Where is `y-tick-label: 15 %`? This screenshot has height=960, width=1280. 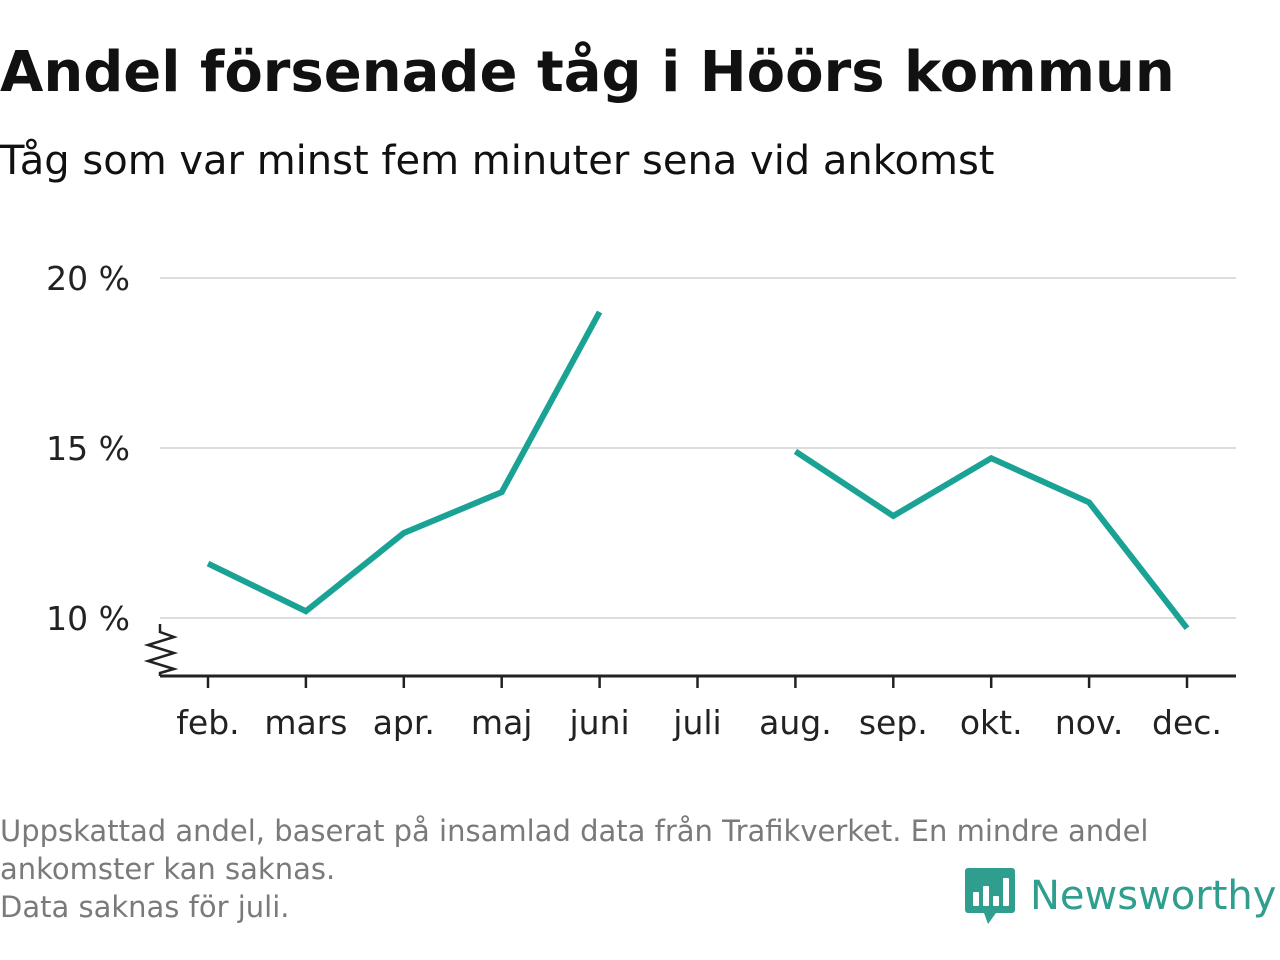
y-tick-label: 15 % is located at coordinates (88, 448).